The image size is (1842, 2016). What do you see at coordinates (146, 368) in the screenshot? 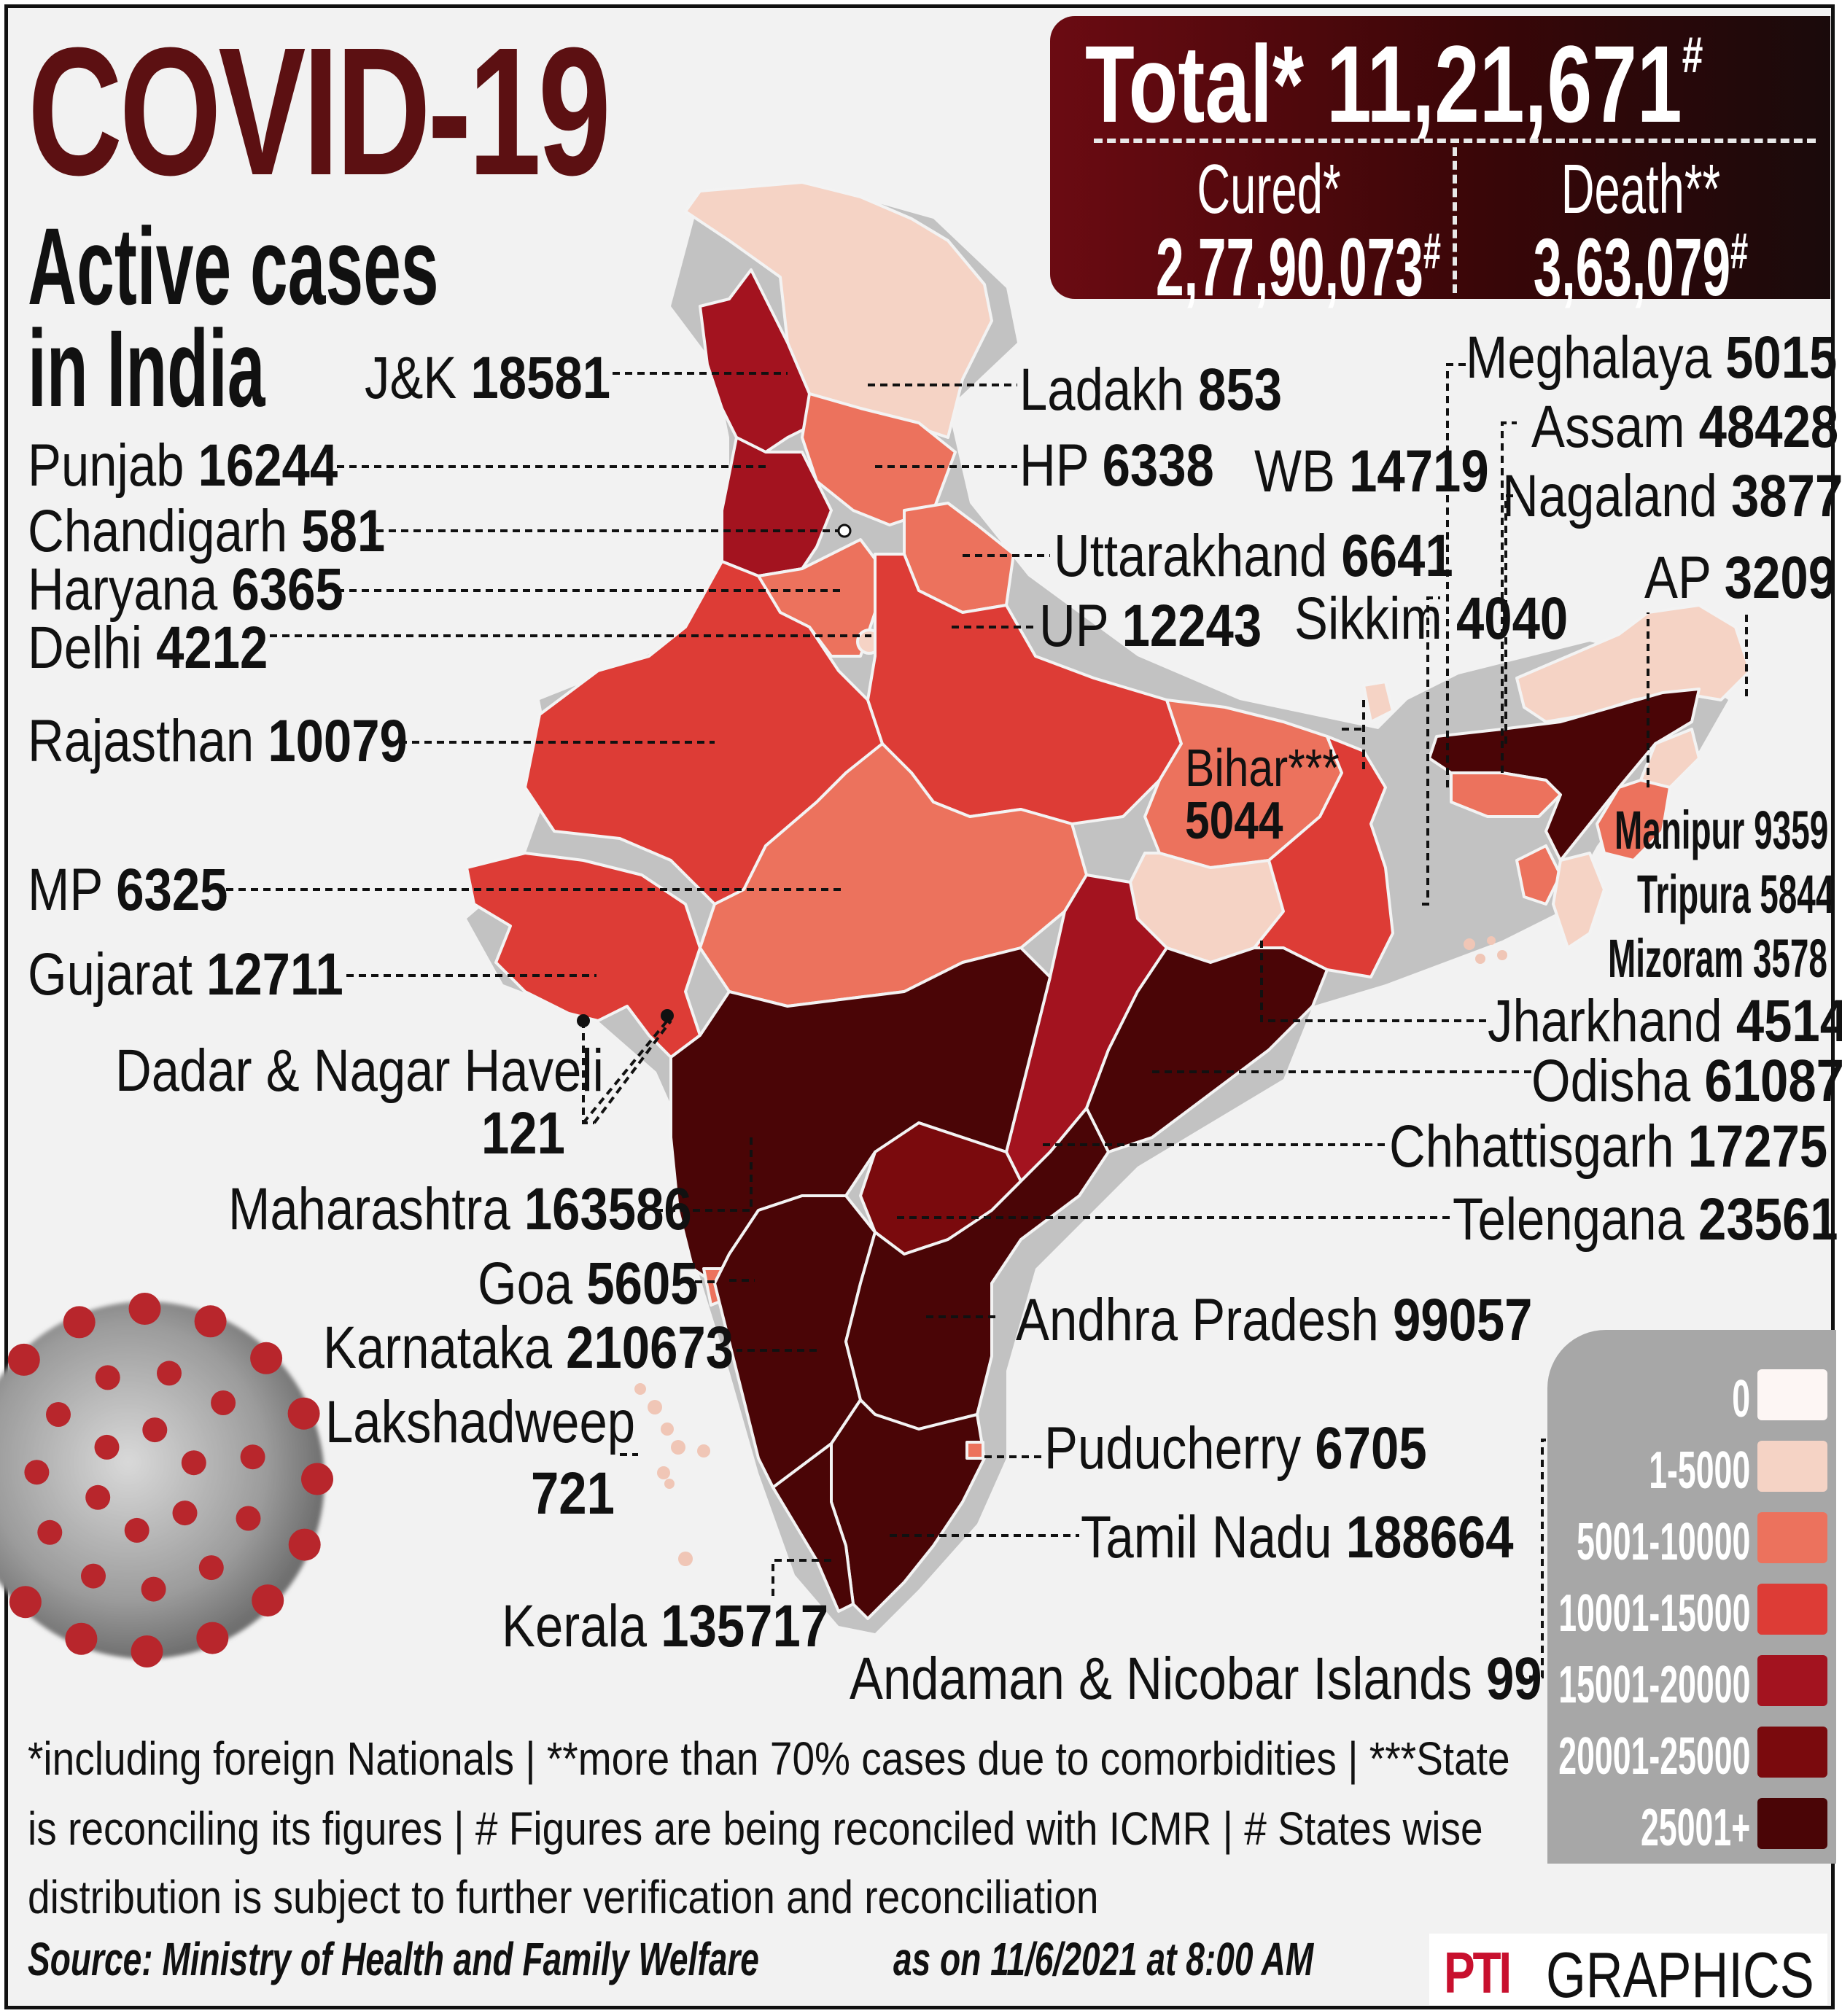
I see `subtitle-line-2: in India` at bounding box center [146, 368].